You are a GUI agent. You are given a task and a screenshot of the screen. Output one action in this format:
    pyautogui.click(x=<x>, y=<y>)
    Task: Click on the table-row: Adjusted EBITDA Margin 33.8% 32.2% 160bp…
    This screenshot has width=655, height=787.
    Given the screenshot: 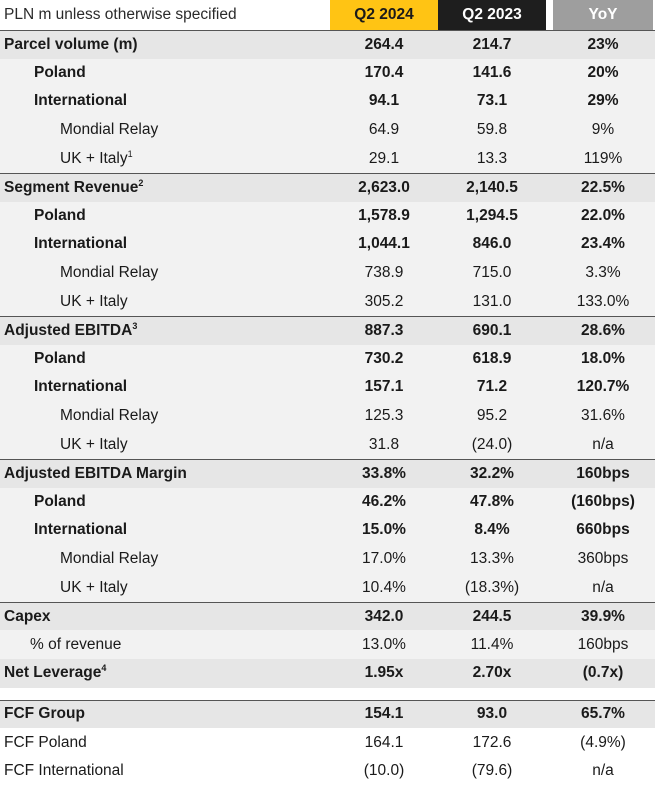 What is the action you would take?
    pyautogui.click(x=327, y=473)
    